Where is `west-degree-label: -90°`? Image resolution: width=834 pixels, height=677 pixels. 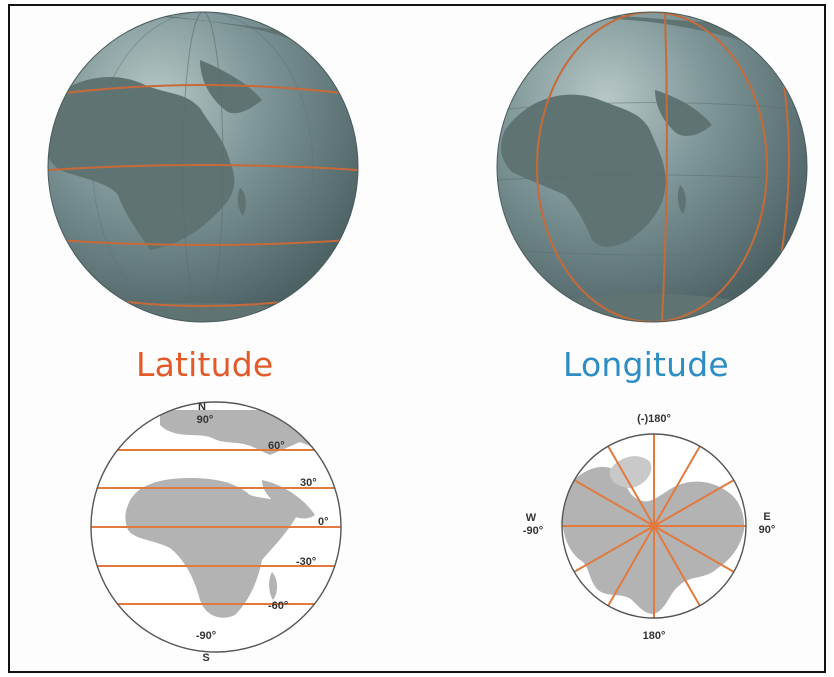
west-degree-label: -90° is located at coordinates (533, 531).